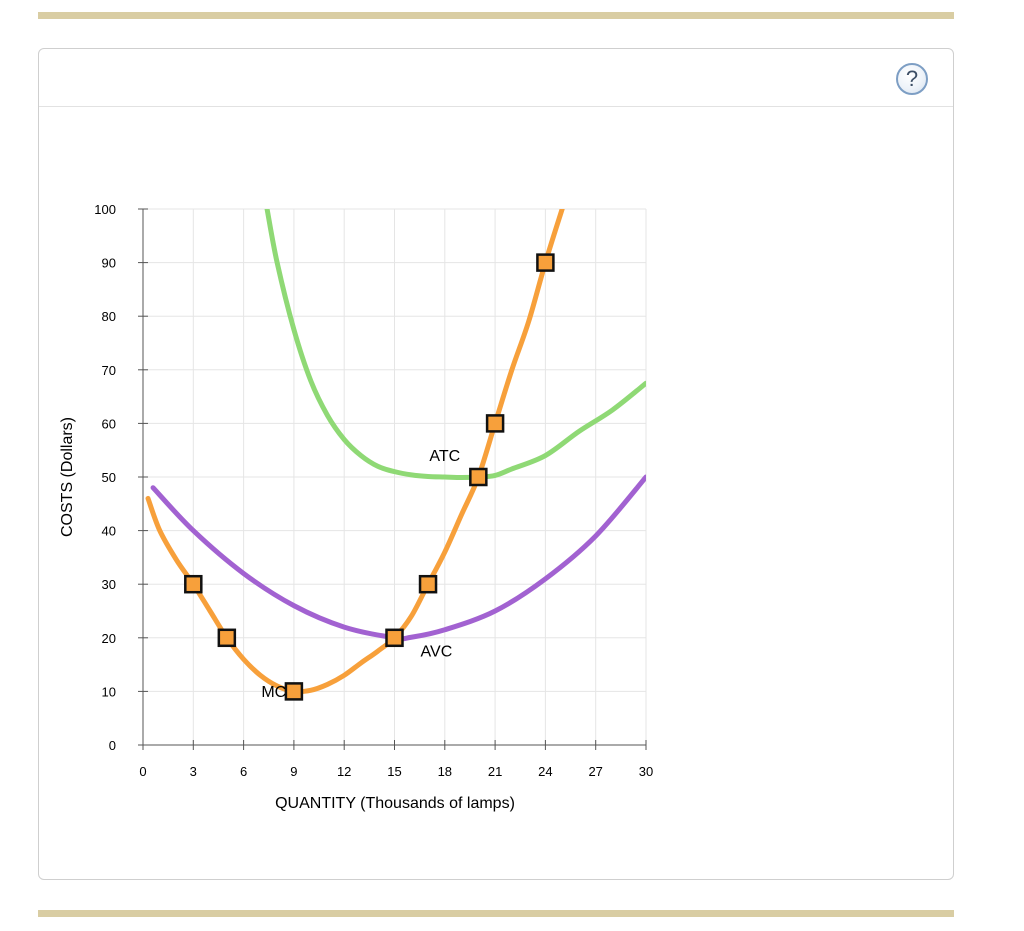 This screenshot has height=931, width=1024. I want to click on mc-label: MC, so click(273, 692).